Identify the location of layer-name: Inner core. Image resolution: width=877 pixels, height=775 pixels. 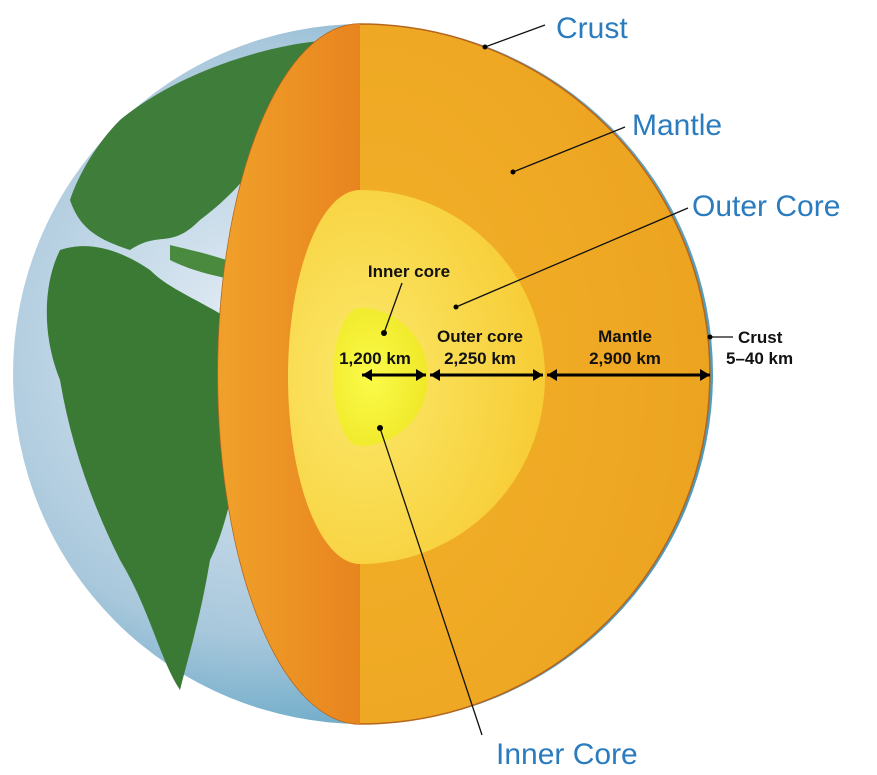
(409, 271).